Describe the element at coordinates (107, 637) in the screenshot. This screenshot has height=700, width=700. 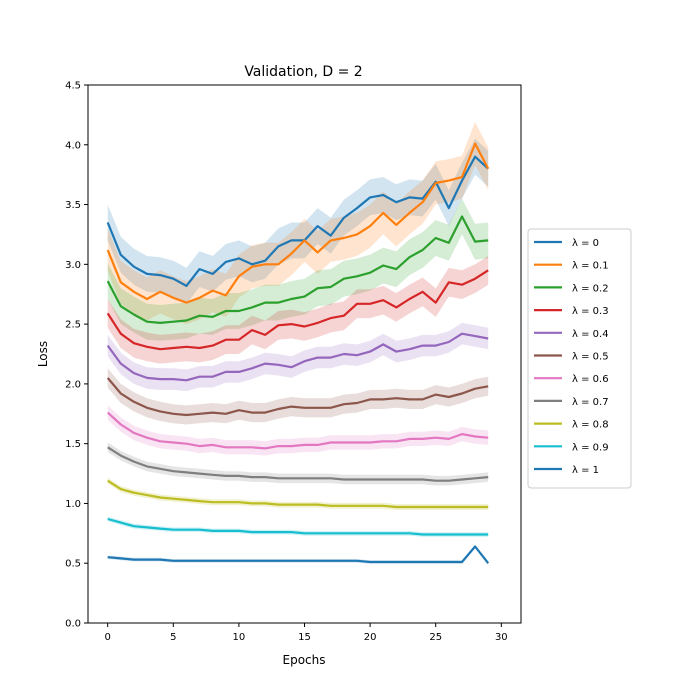
I see `x-tick-label: 0` at that location.